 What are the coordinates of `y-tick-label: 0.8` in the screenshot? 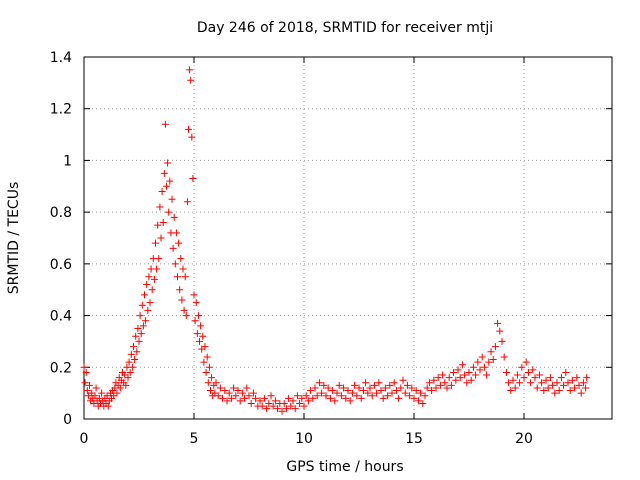 It's located at (61, 213).